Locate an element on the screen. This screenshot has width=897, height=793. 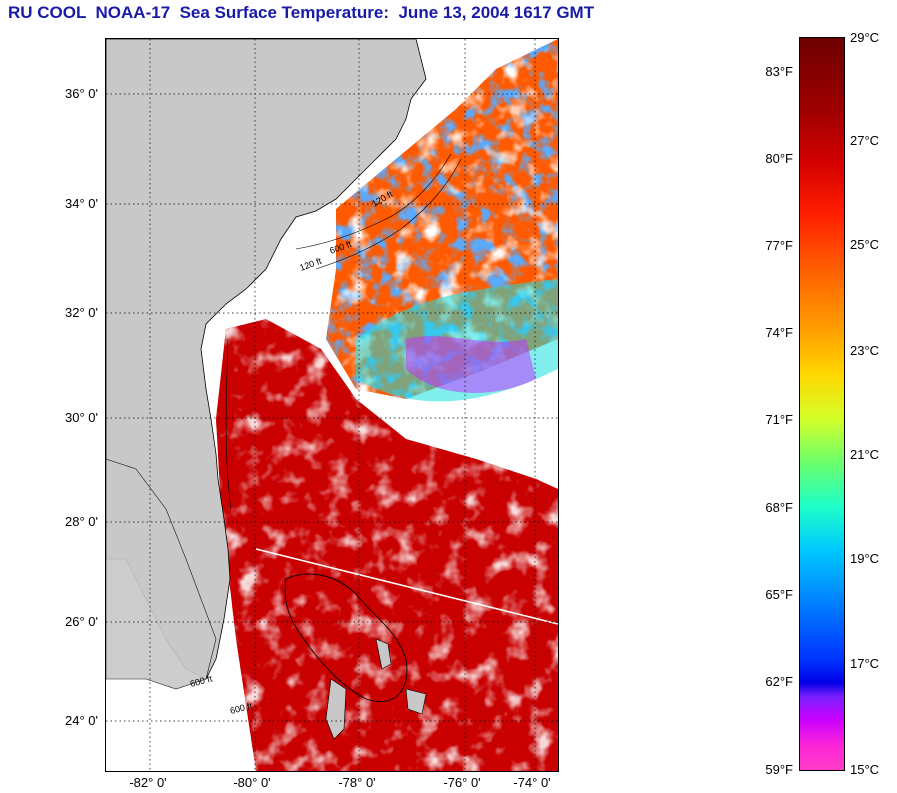
florida-keys-land is located at coordinates (161, 574).